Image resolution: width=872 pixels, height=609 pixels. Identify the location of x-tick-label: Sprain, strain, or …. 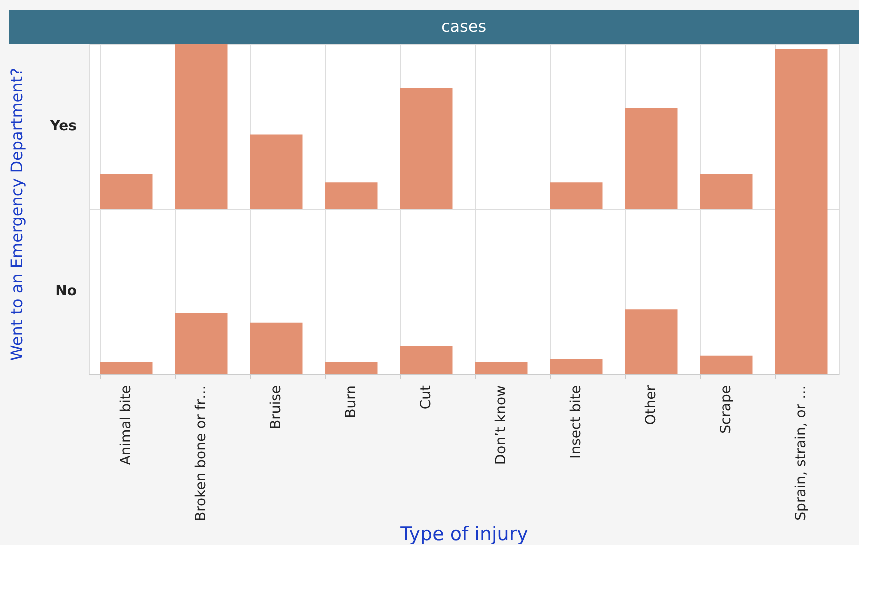
(802, 453).